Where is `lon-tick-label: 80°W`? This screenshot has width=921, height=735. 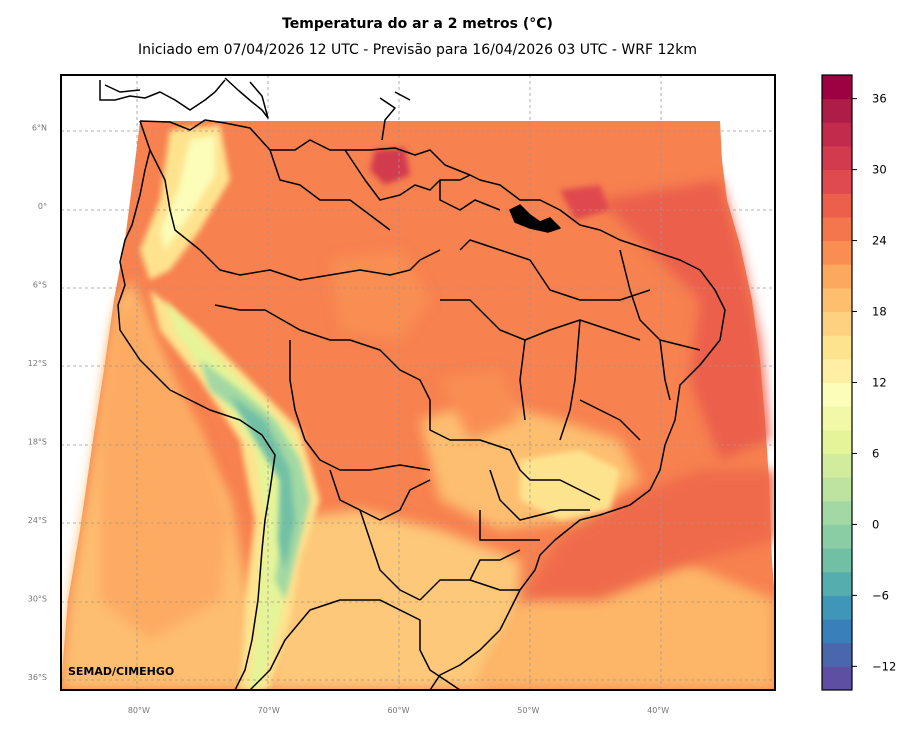
lon-tick-label: 80°W is located at coordinates (139, 710).